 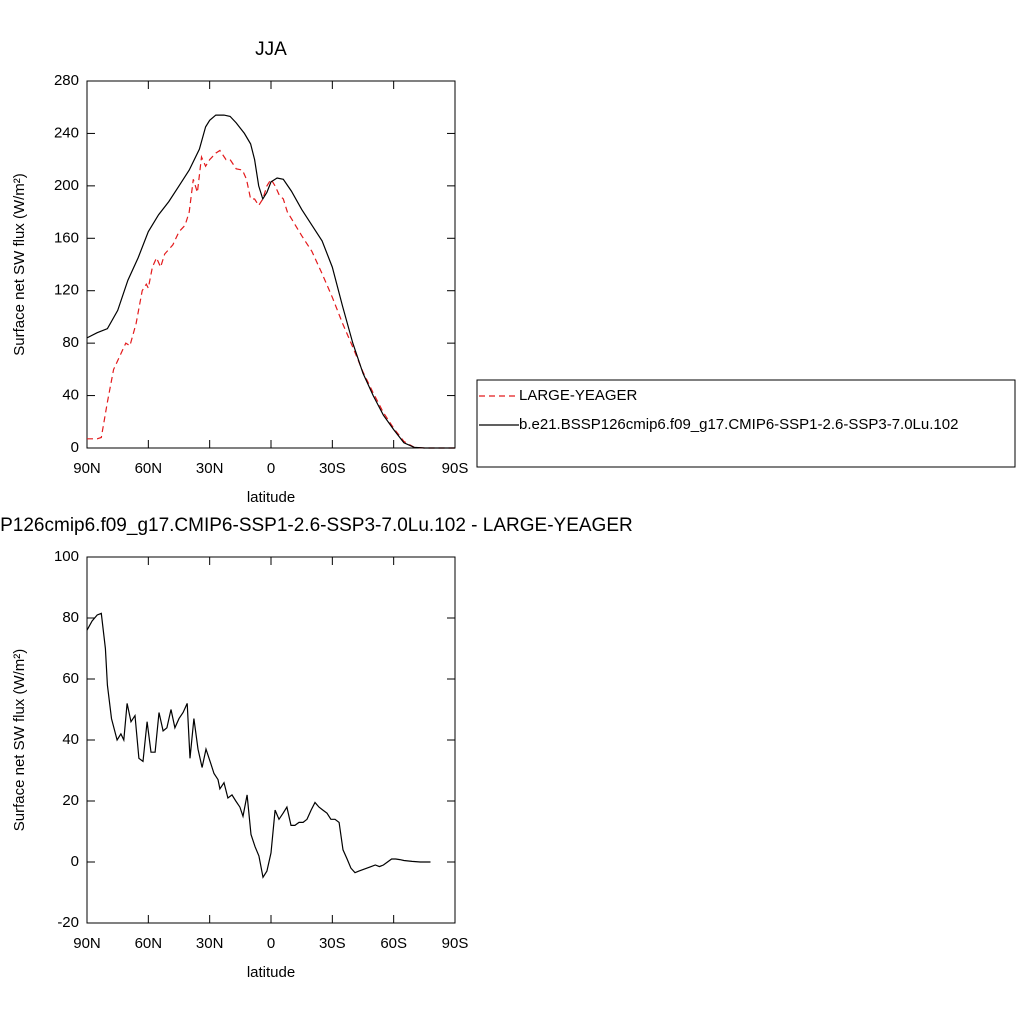 I want to click on y-tick-label: 280, so click(x=66, y=80).